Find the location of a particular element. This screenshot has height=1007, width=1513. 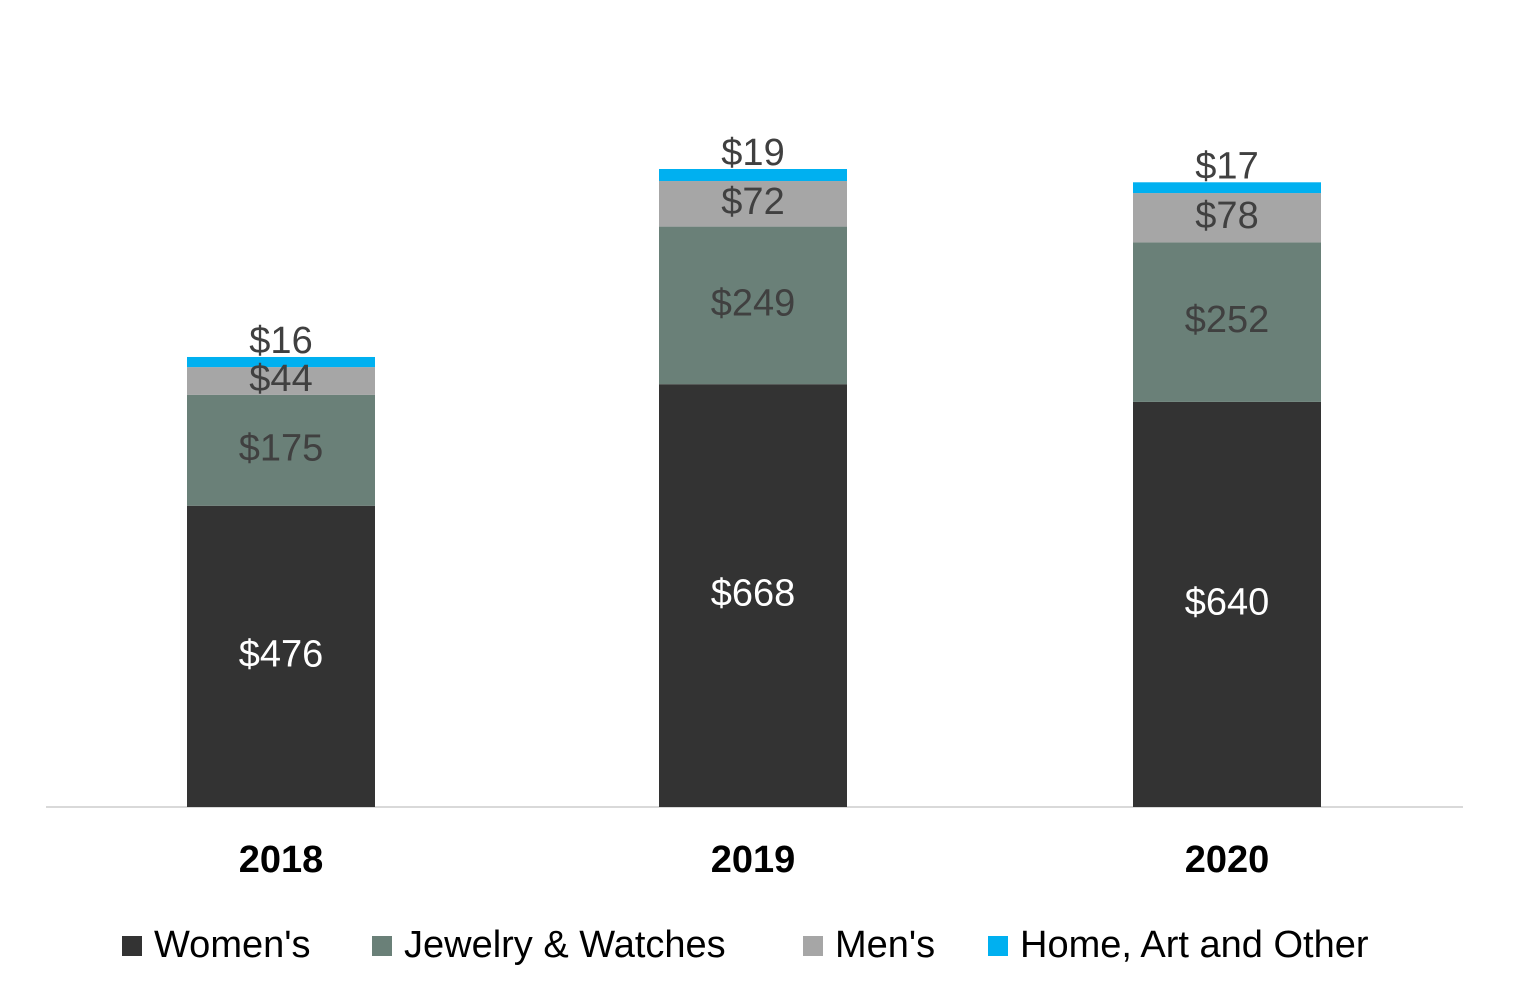

data-label: $640 is located at coordinates (1227, 602).